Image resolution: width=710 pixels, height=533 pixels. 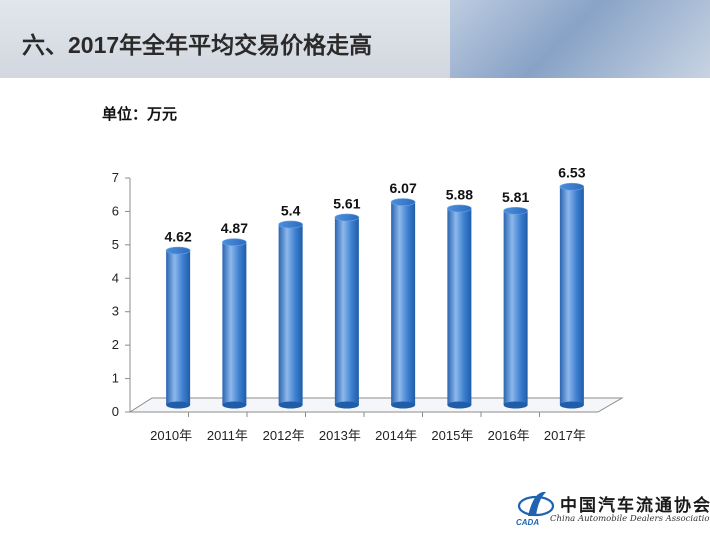 What do you see at coordinates (234, 228) in the screenshot?
I see `data-label: 4.87` at bounding box center [234, 228].